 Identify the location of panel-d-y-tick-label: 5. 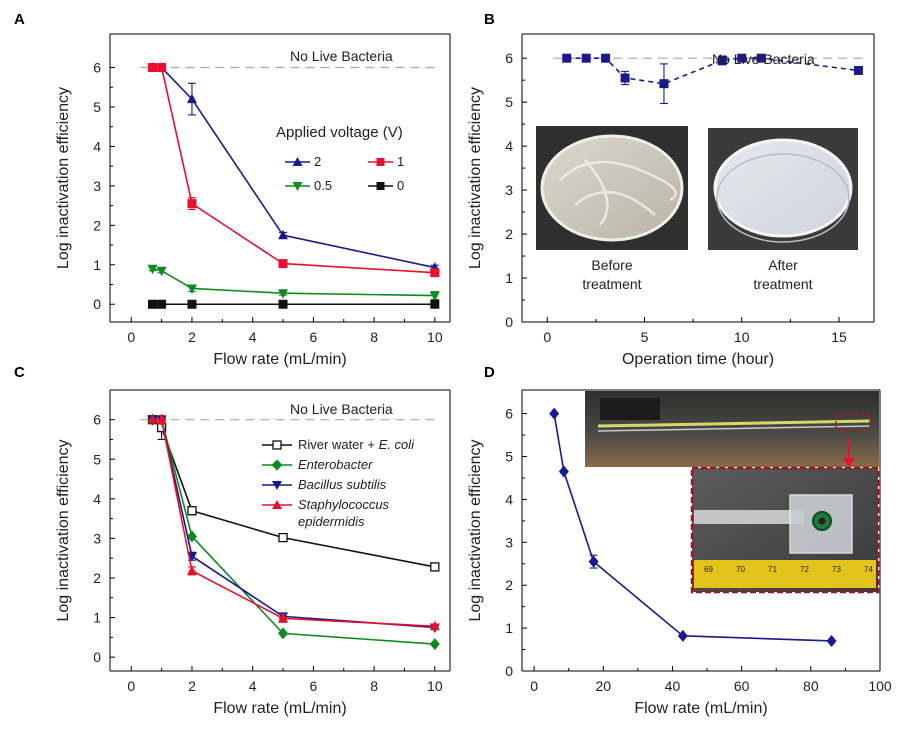
(509, 456).